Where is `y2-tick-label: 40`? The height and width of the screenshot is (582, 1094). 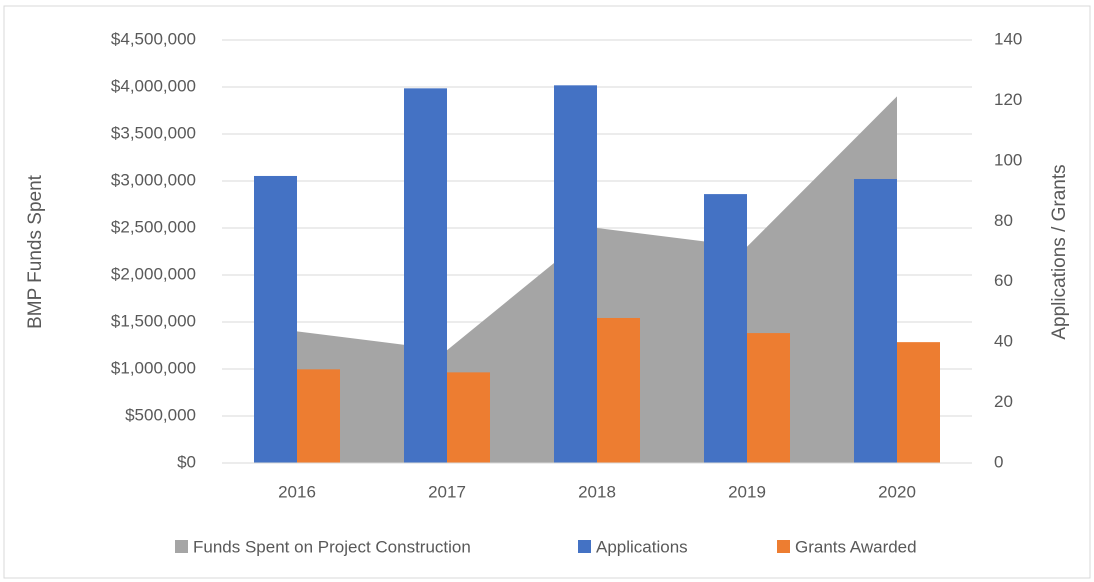
y2-tick-label: 40 is located at coordinates (1003, 341).